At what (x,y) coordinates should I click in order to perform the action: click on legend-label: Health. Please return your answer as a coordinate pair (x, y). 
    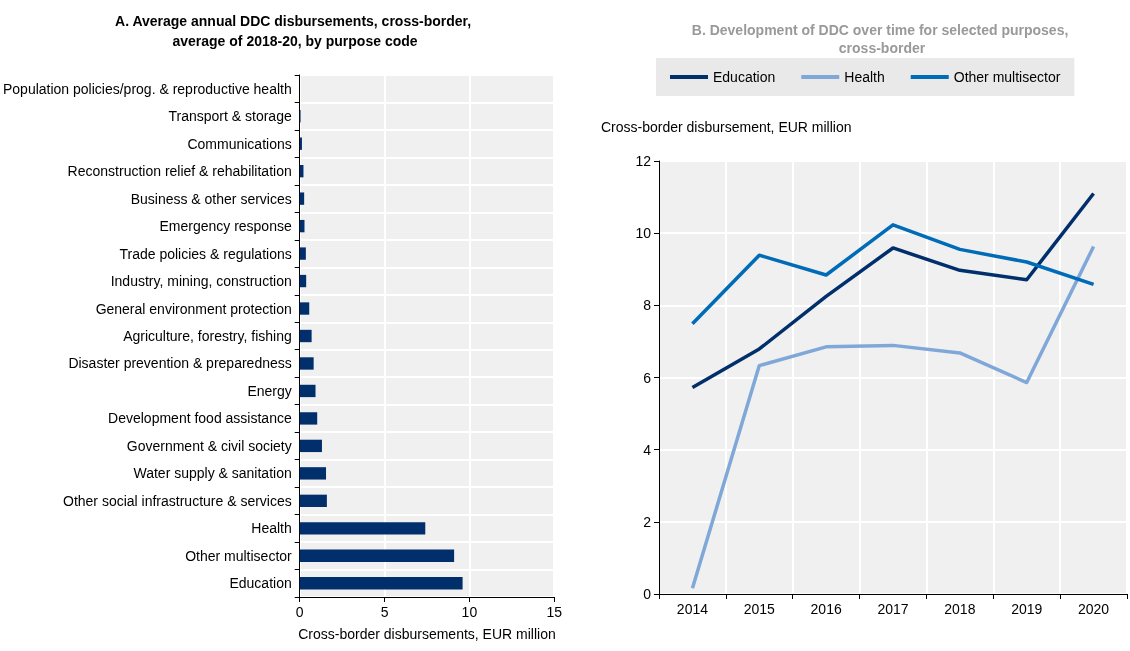
    Looking at the image, I should click on (864, 77).